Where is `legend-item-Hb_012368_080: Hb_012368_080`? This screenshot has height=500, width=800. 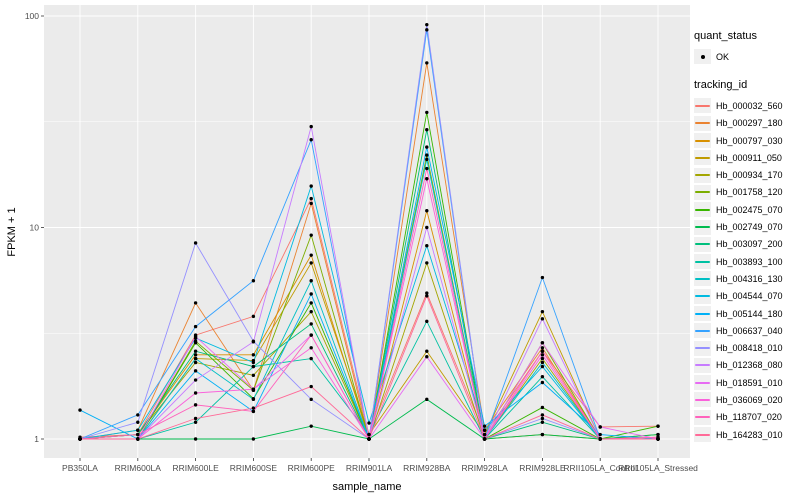
legend-item-Hb_012368_080: Hb_012368_080 is located at coordinates (747, 365).